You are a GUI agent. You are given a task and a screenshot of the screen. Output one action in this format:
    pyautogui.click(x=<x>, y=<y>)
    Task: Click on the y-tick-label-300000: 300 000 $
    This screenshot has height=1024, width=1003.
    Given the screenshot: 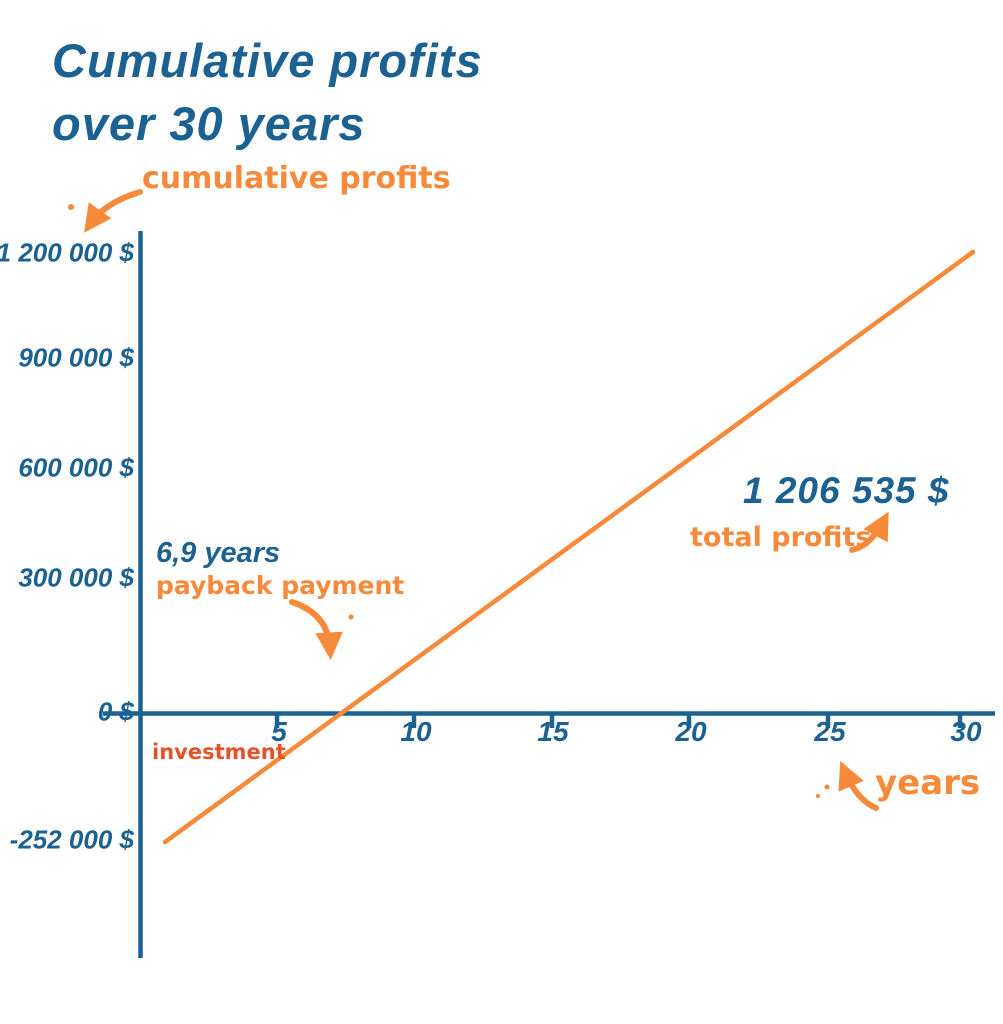 What is the action you would take?
    pyautogui.click(x=76, y=577)
    